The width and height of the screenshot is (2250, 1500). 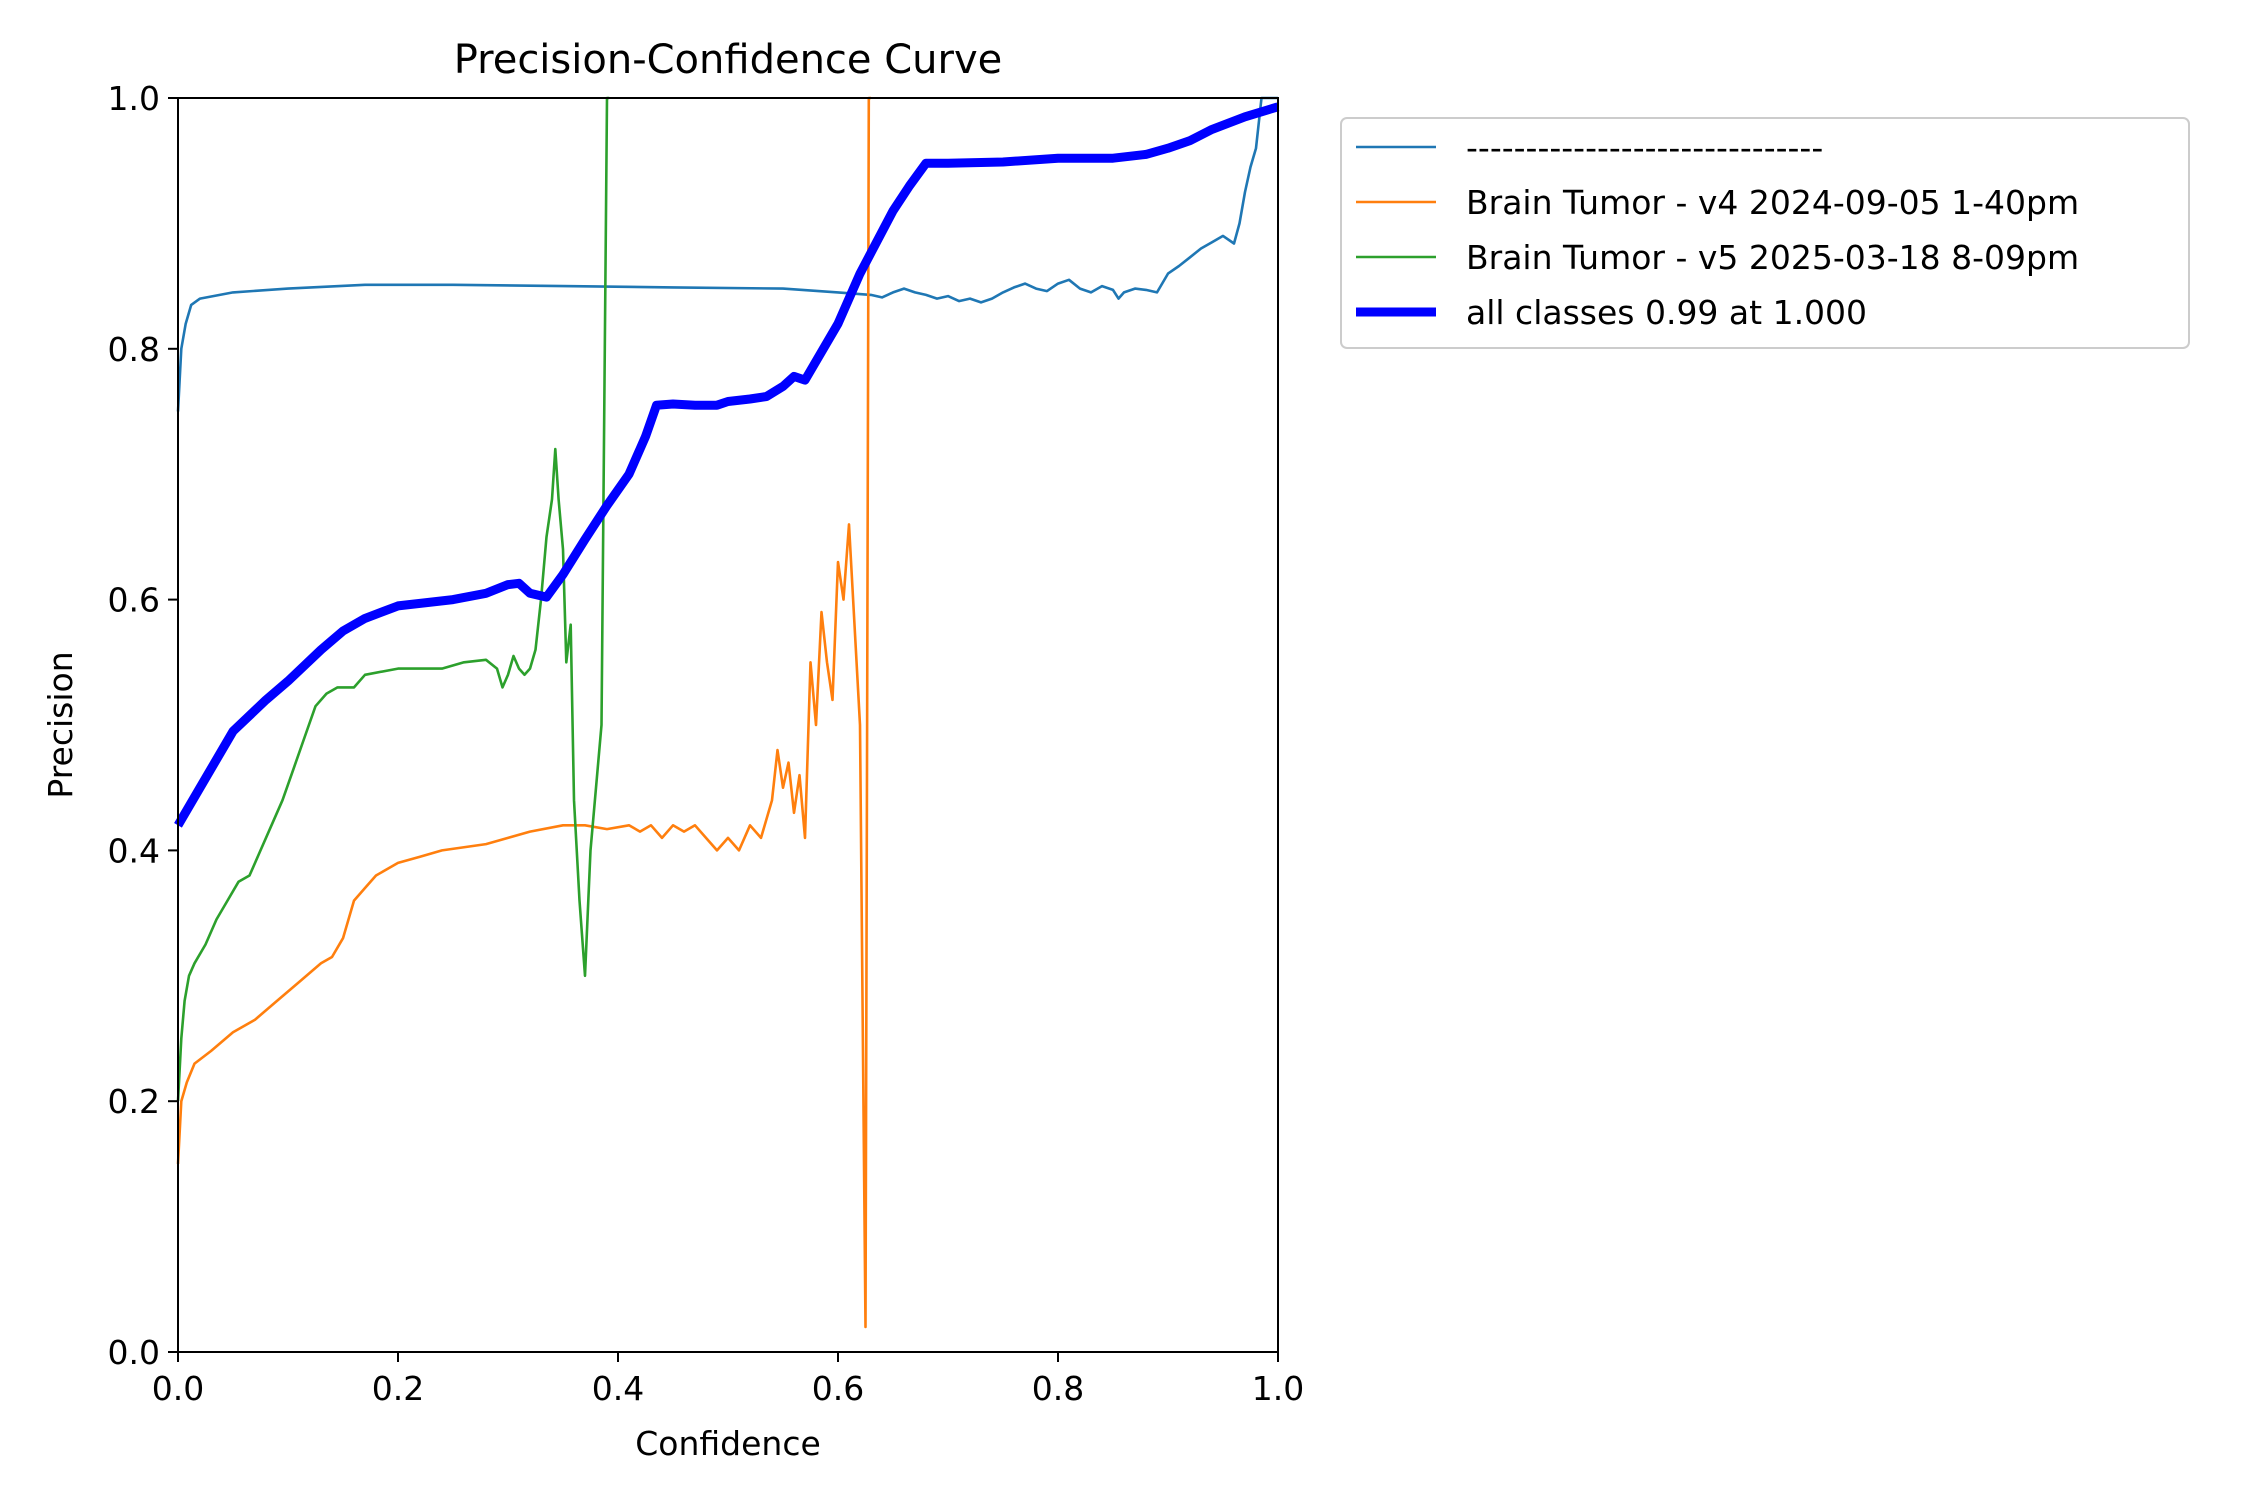 I want to click on x-tick-label: 0.2, so click(x=398, y=1388).